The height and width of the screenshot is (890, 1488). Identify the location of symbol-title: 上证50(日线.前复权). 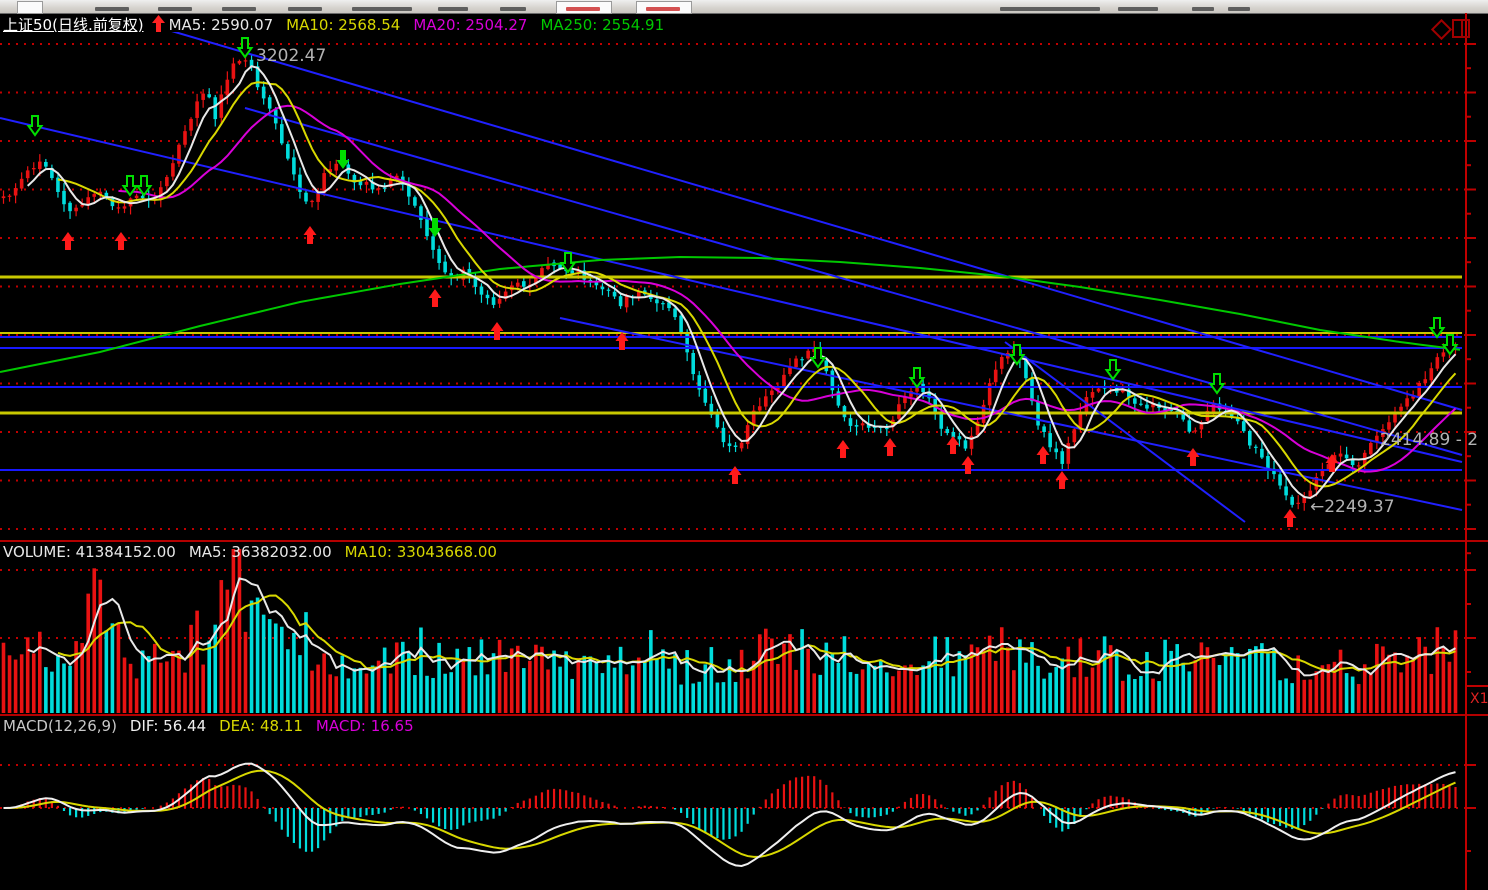
(73, 25).